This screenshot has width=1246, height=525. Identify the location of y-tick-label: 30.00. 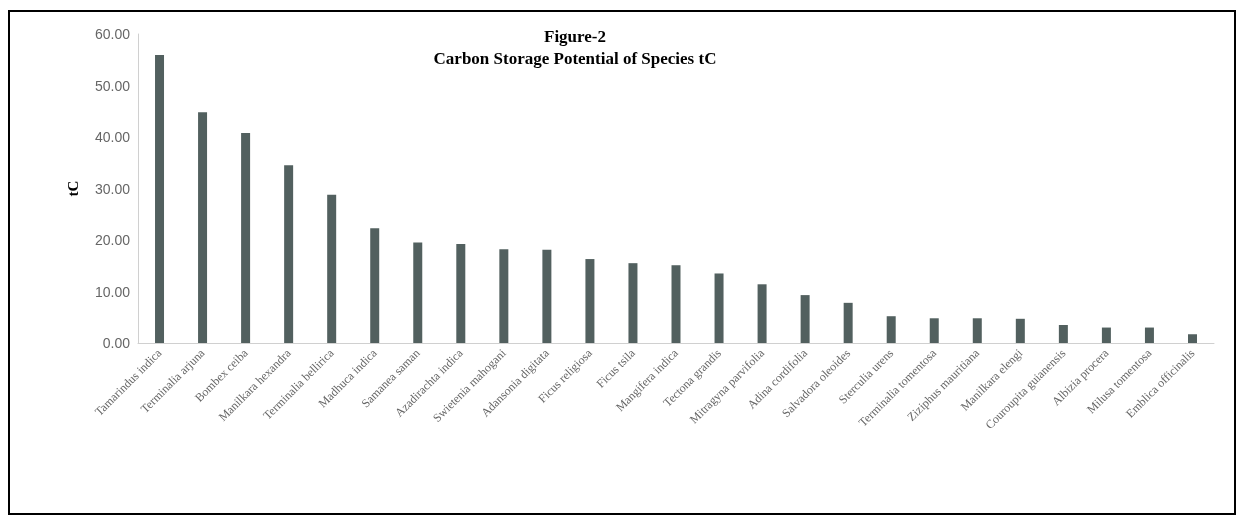
(112, 188).